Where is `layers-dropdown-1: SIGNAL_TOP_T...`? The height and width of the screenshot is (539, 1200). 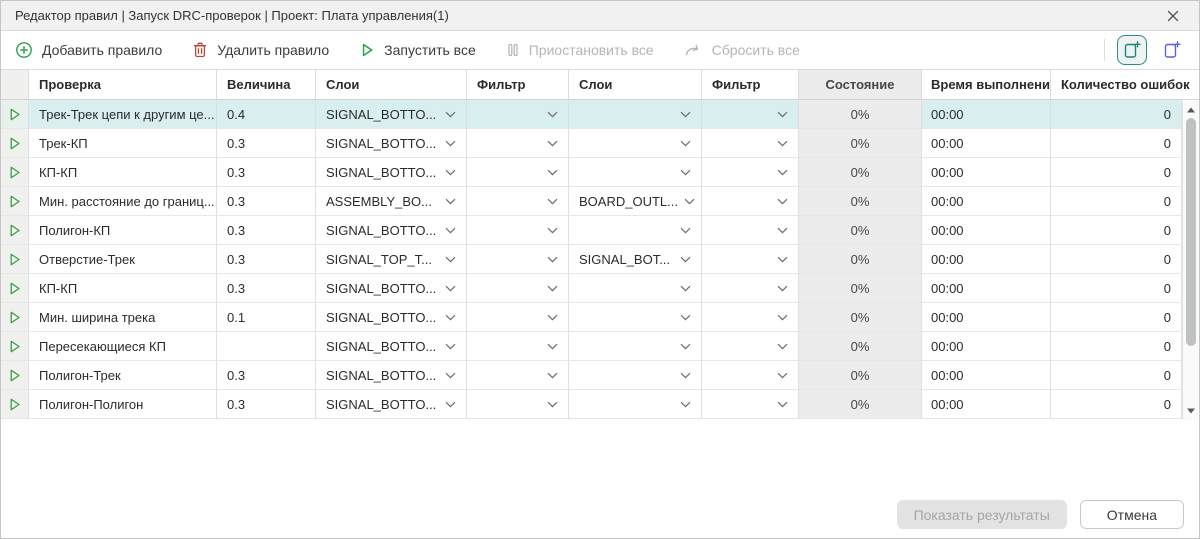 layers-dropdown-1: SIGNAL_TOP_T... is located at coordinates (391, 259).